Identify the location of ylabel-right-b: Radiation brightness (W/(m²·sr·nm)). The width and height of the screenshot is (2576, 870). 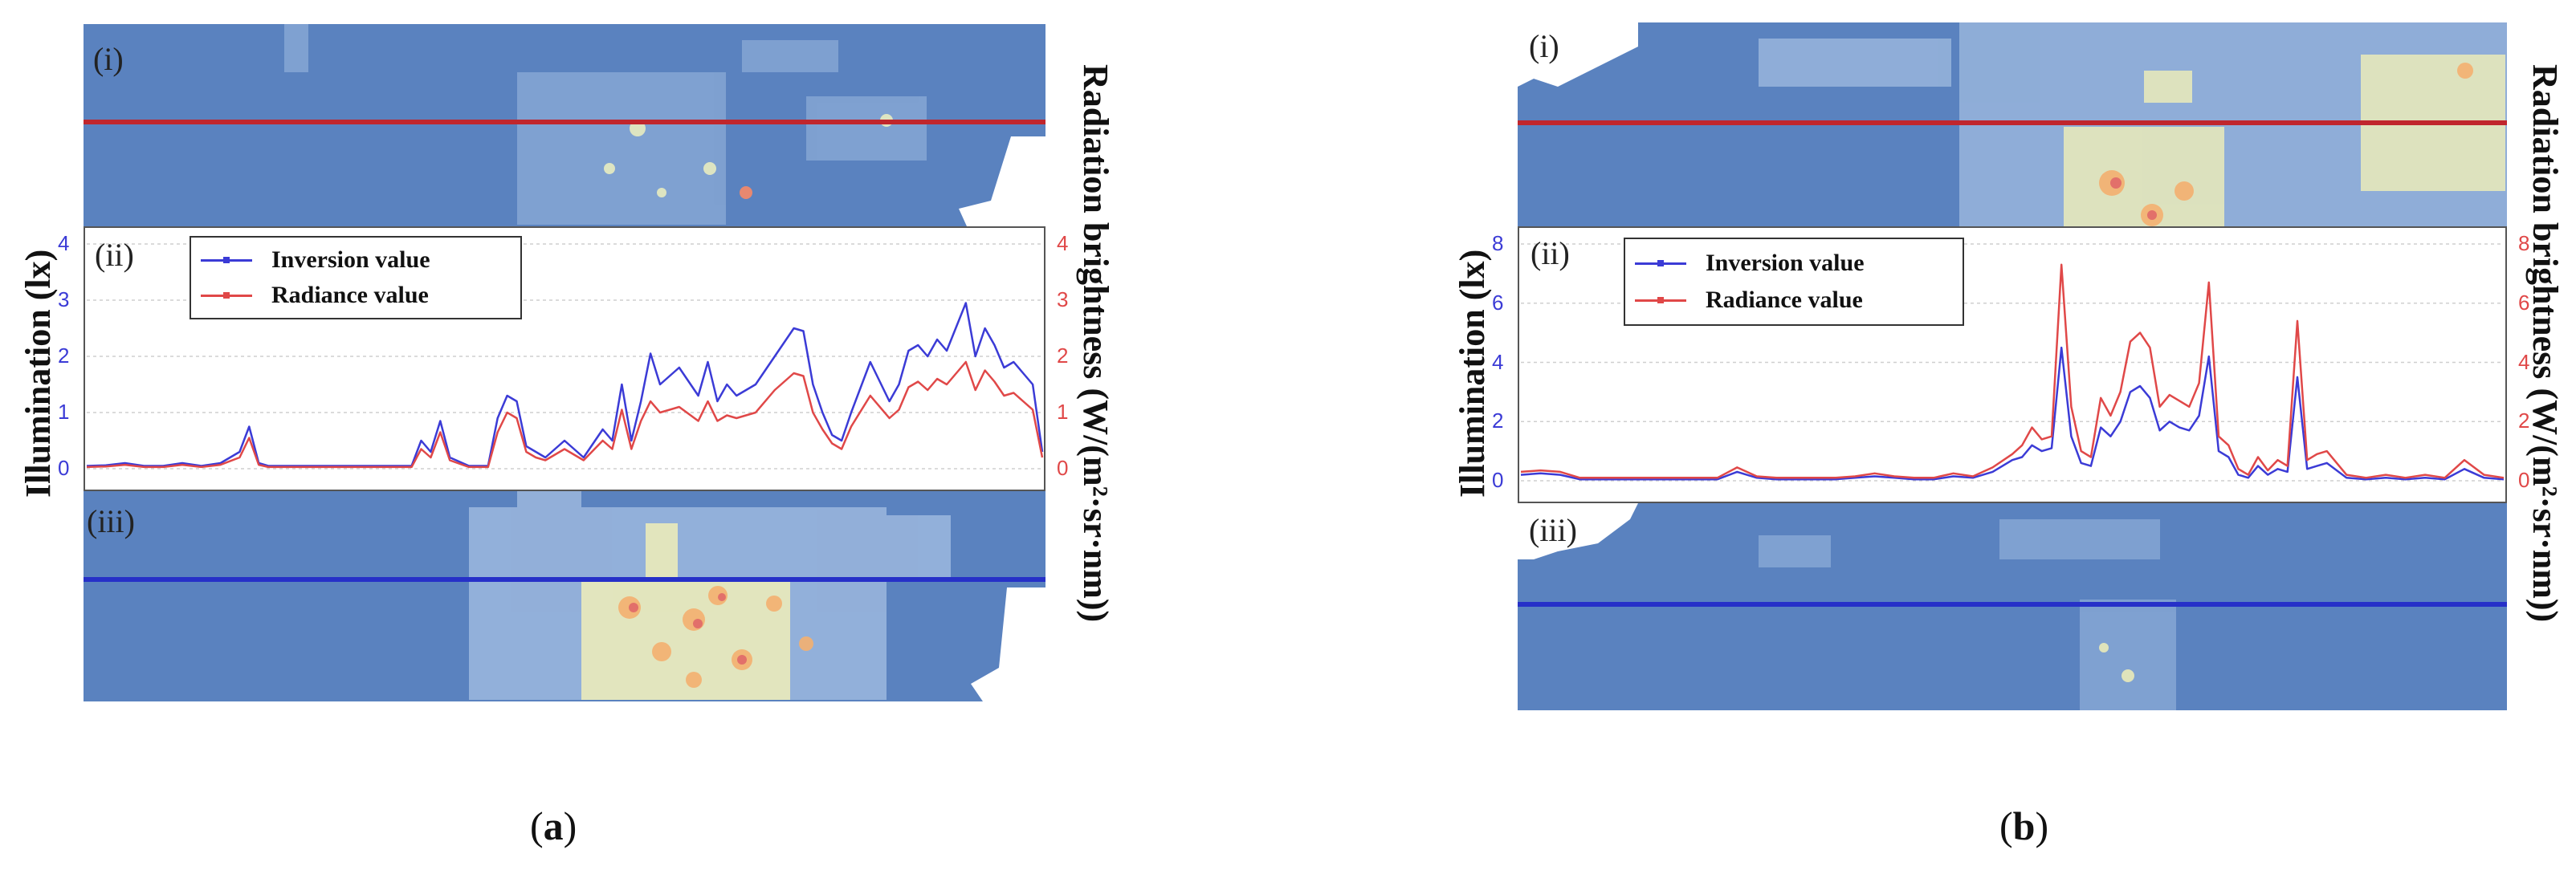
(2545, 343).